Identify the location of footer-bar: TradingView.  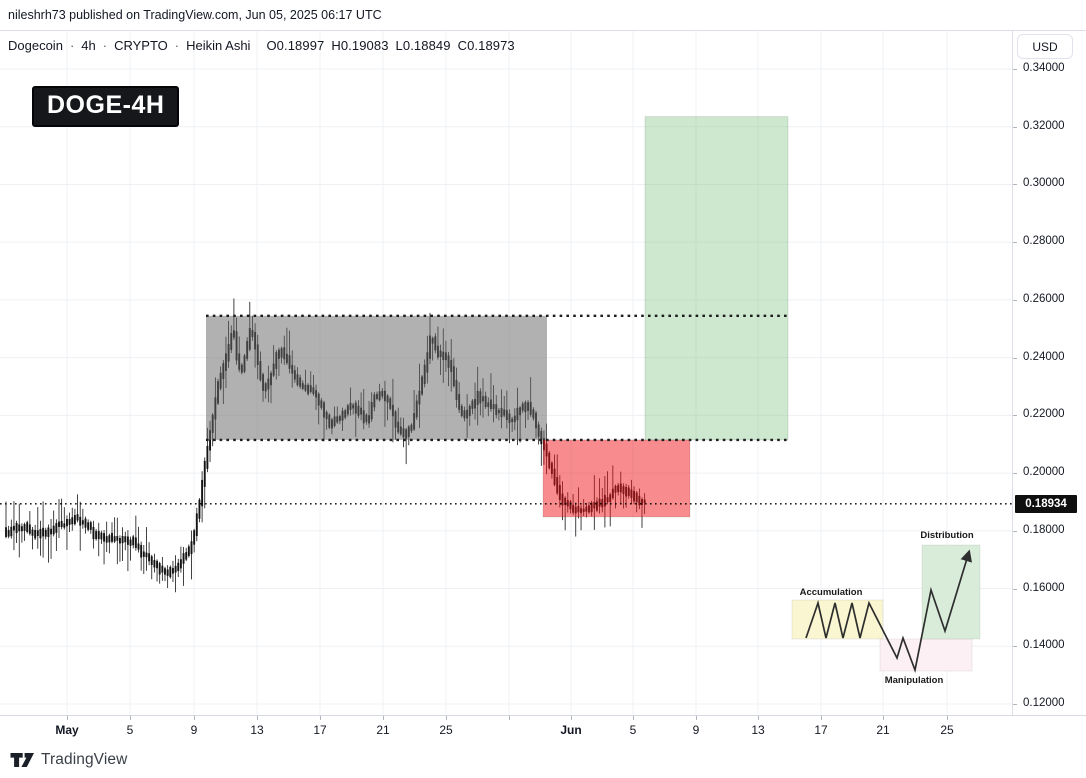
(543, 760).